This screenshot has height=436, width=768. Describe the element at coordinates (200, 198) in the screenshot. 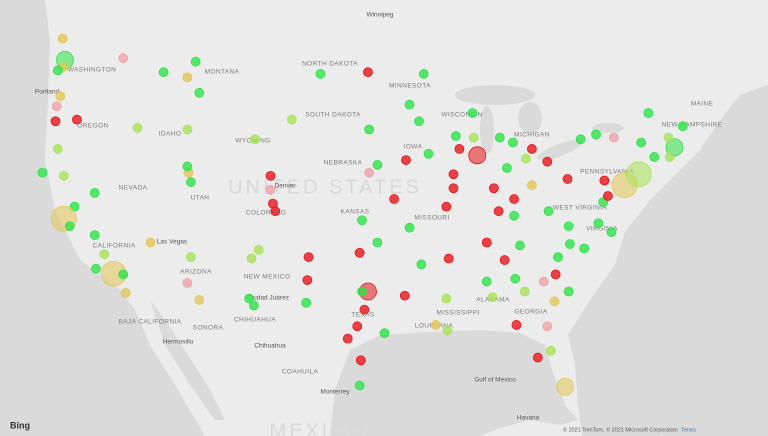

I see `state-label: UTAH` at that location.